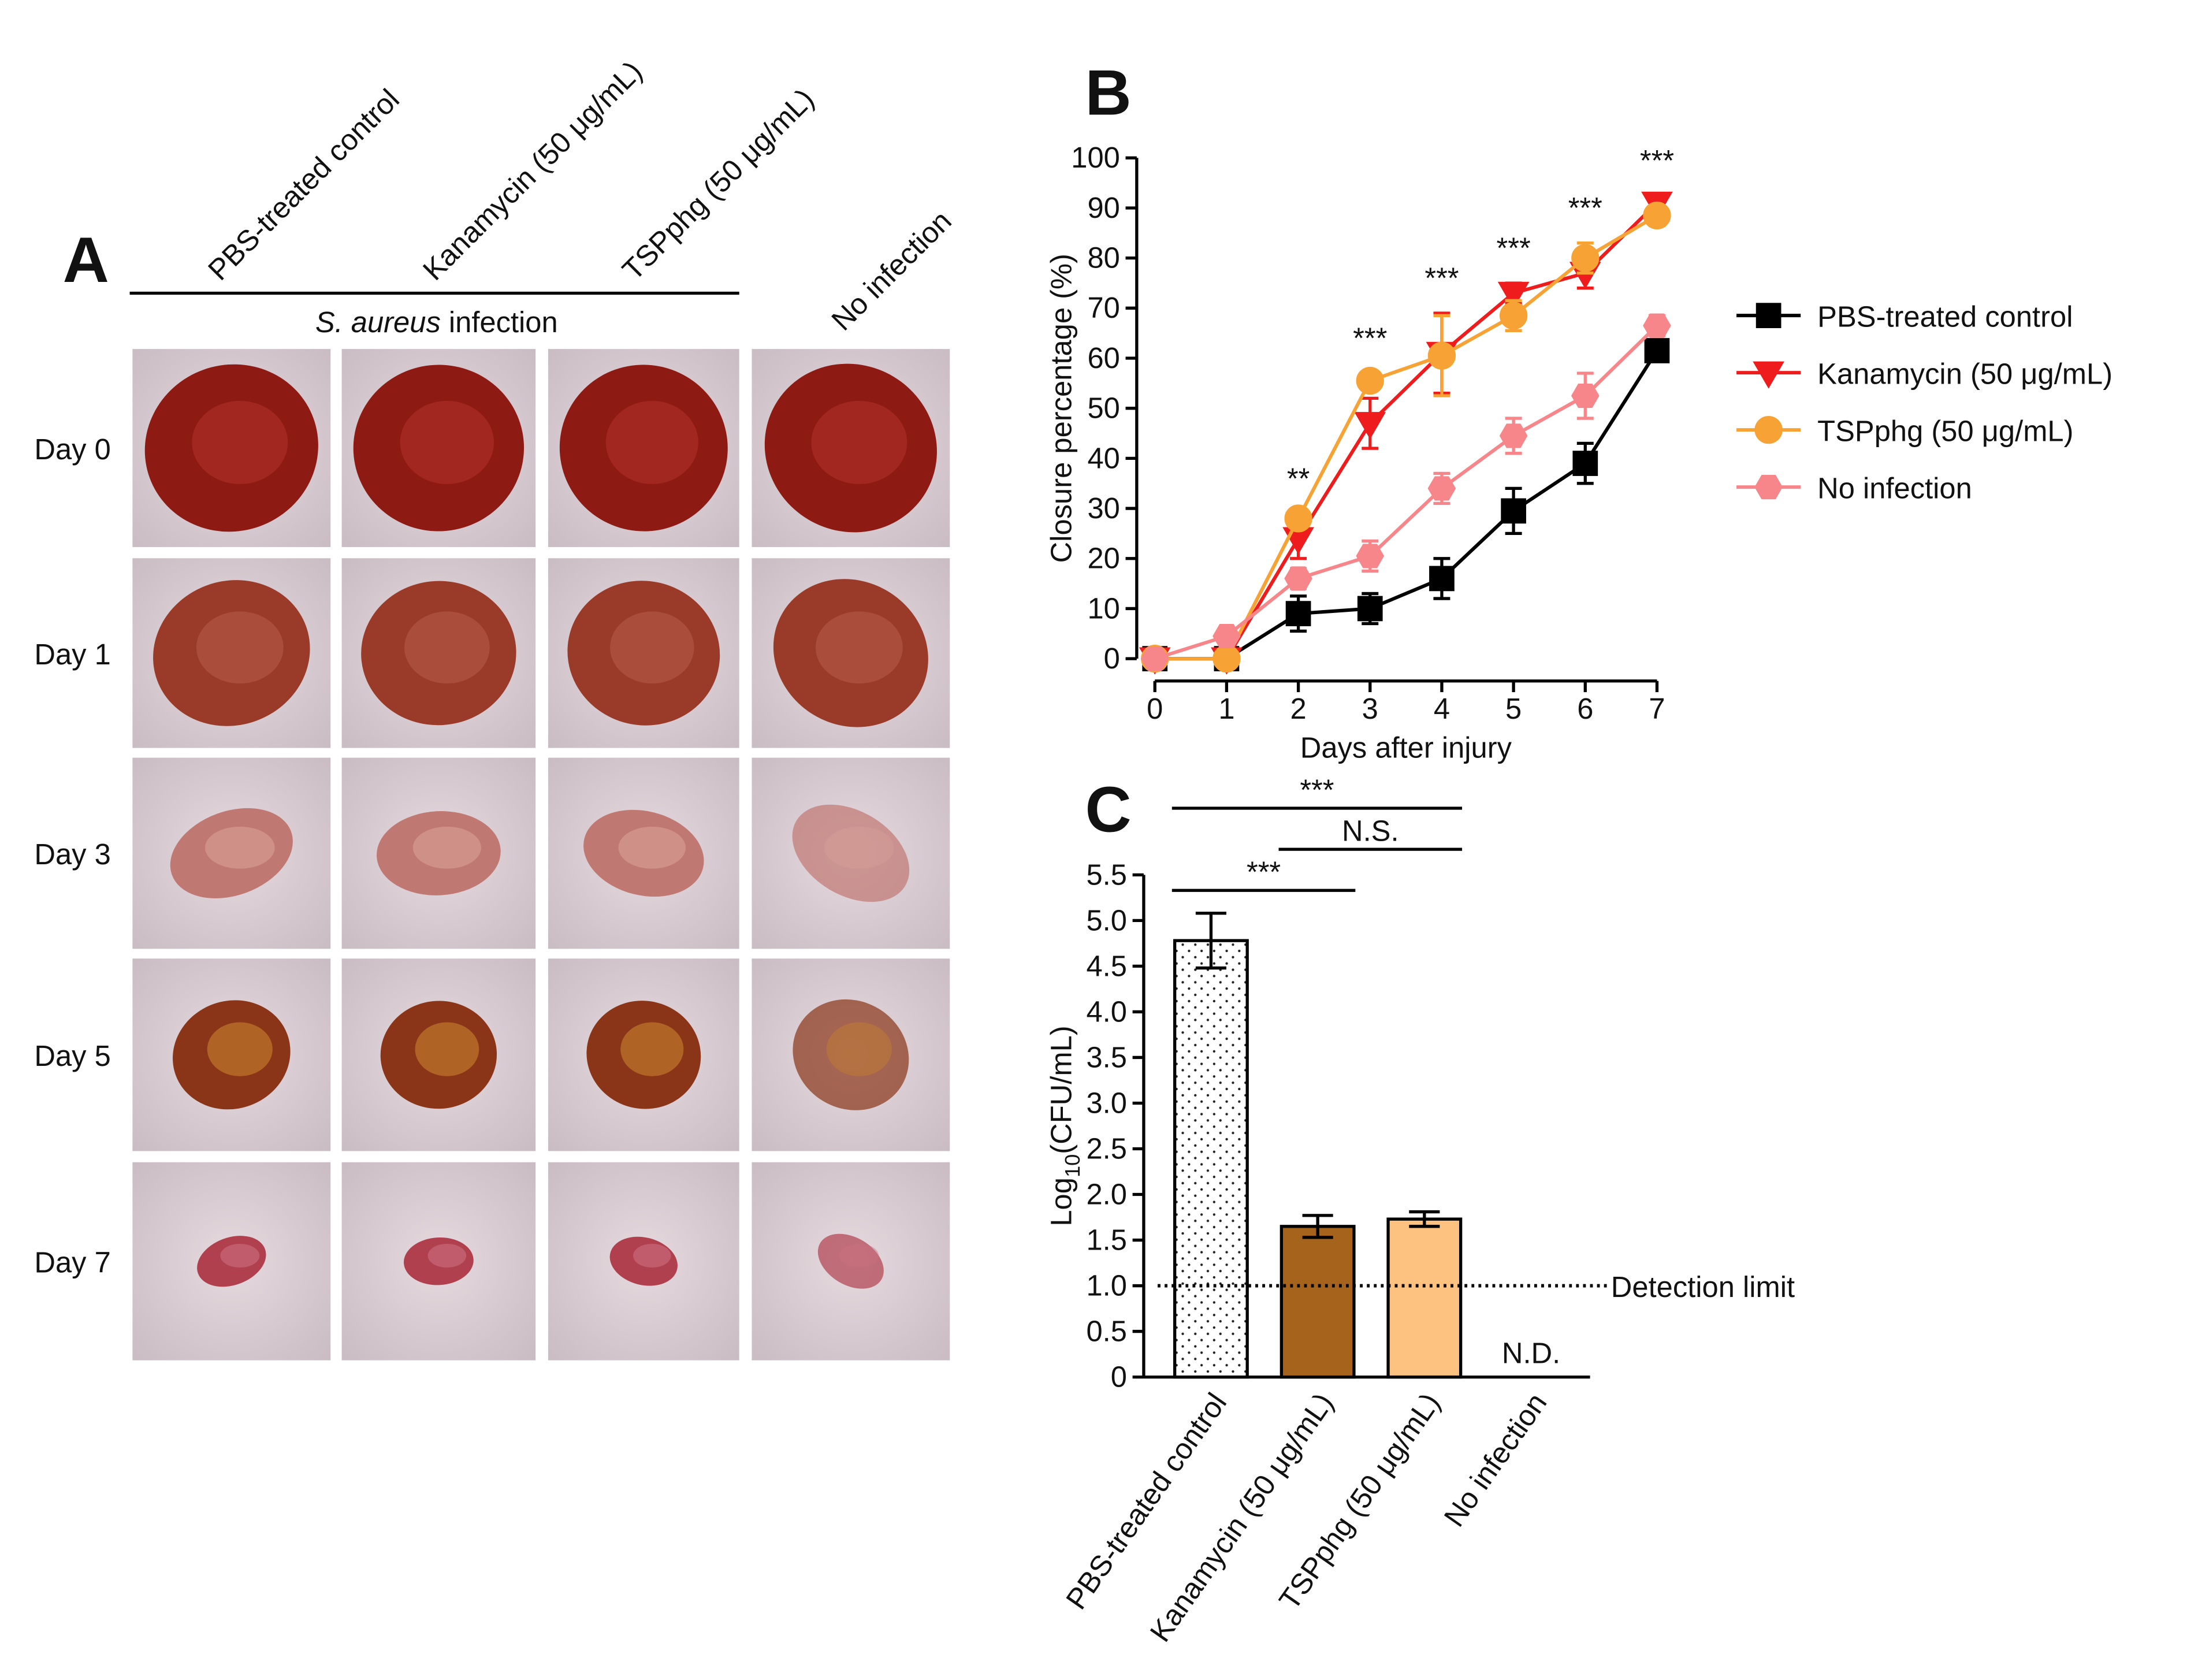 This screenshot has height=1680, width=2187. Describe the element at coordinates (1226, 709) in the screenshot. I see `x-tick-label: 1` at that location.